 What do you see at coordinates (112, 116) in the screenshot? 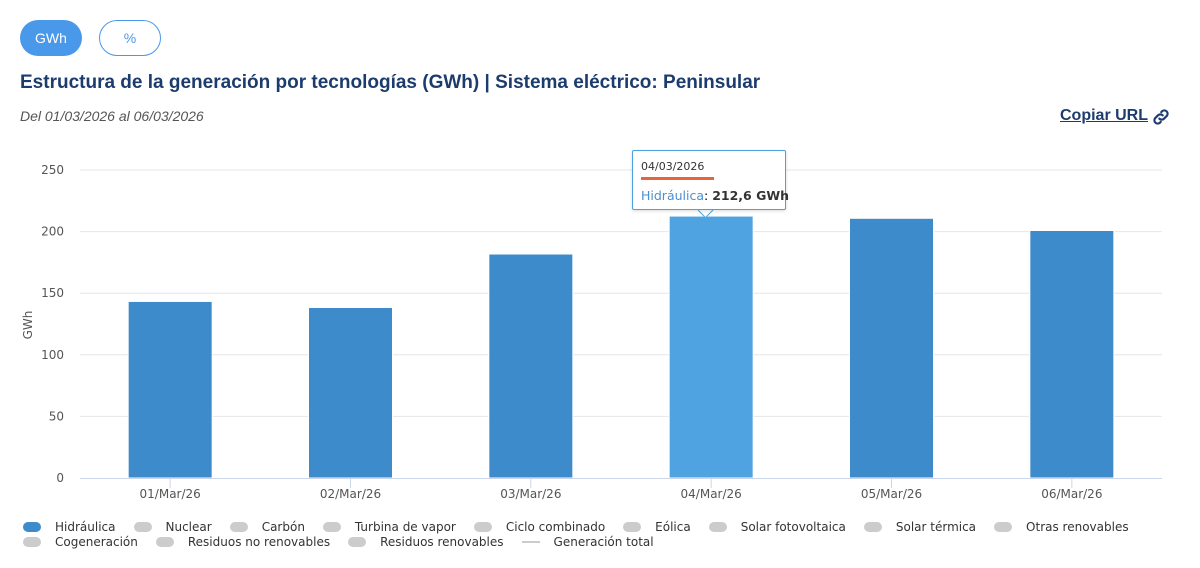
I see `date-range: Del 01/03/2026 al 06/03/2026` at bounding box center [112, 116].